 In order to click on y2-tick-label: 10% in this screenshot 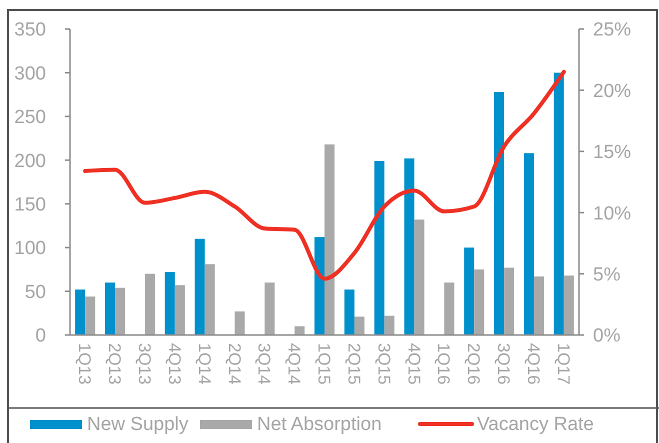, I will do `click(612, 213)`.